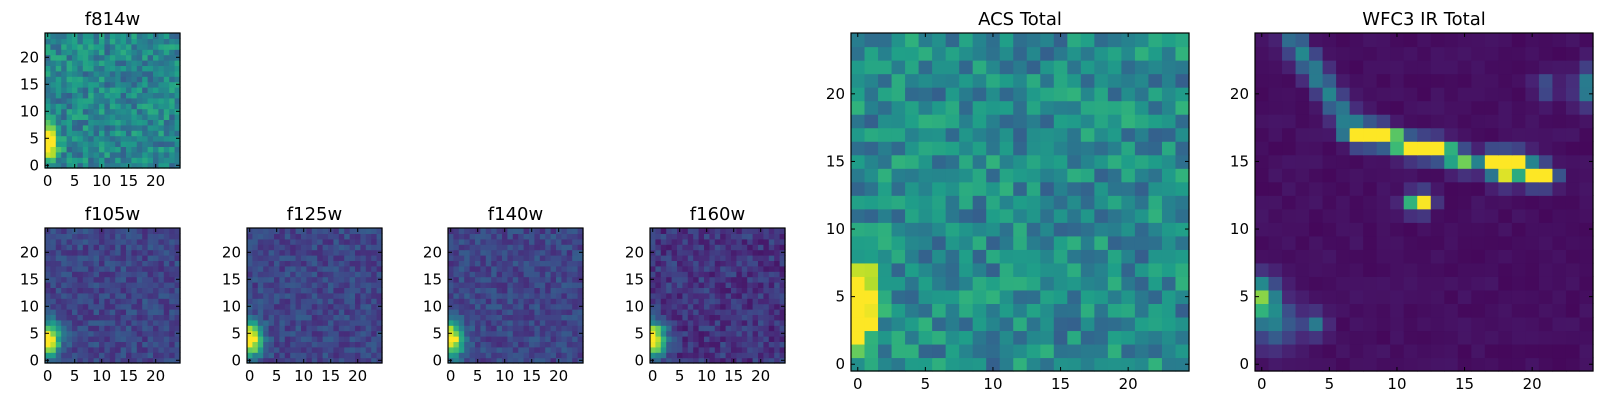 This screenshot has width=1600, height=400. What do you see at coordinates (155, 376) in the screenshot?
I see `x-tick-label: 20` at bounding box center [155, 376].